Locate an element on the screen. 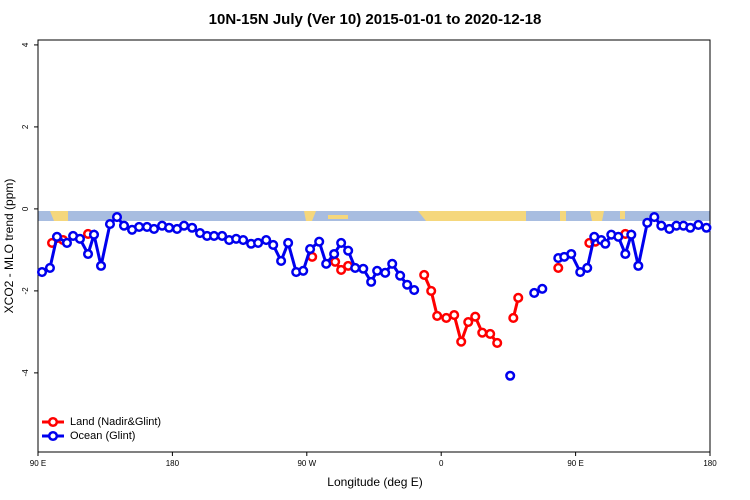 This screenshot has width=750, height=500. map-strip is located at coordinates (374, 216).